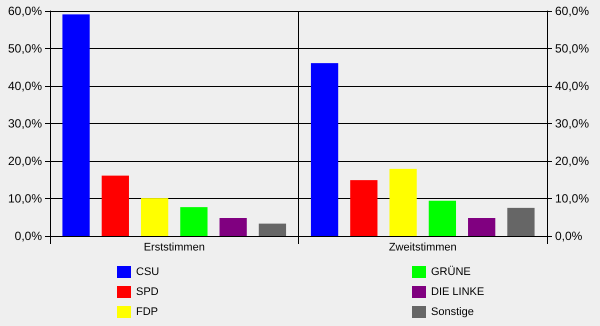  Describe the element at coordinates (452, 312) in the screenshot. I see `legend-label: Sonstige` at that location.